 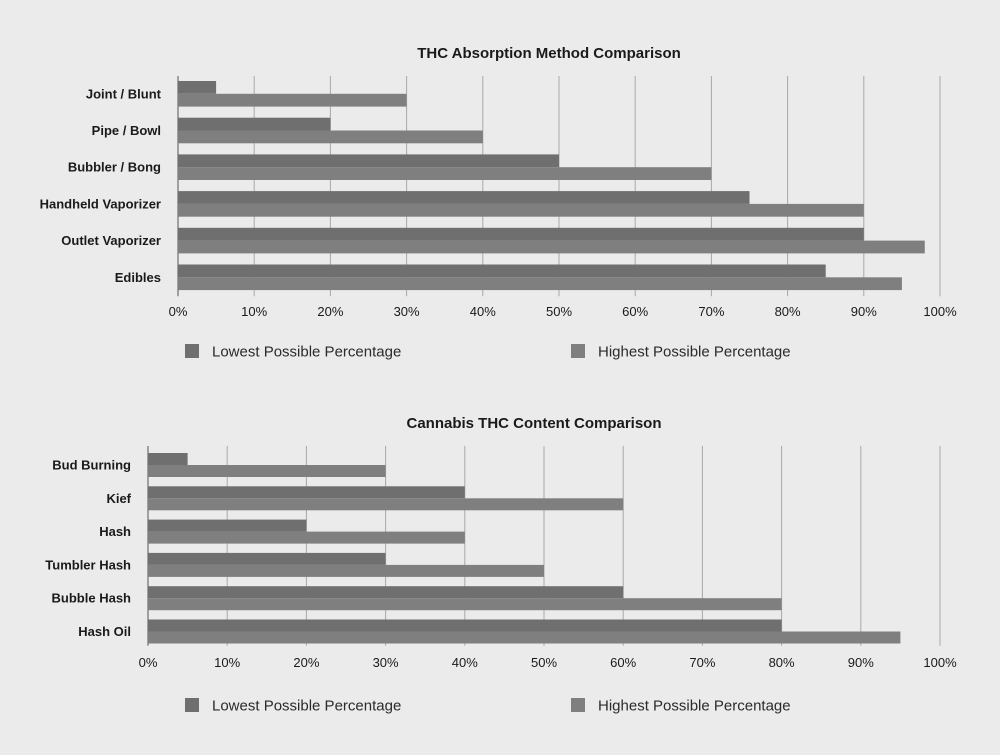 What do you see at coordinates (111, 240) in the screenshot?
I see `category-label: Outlet Vaporizer` at bounding box center [111, 240].